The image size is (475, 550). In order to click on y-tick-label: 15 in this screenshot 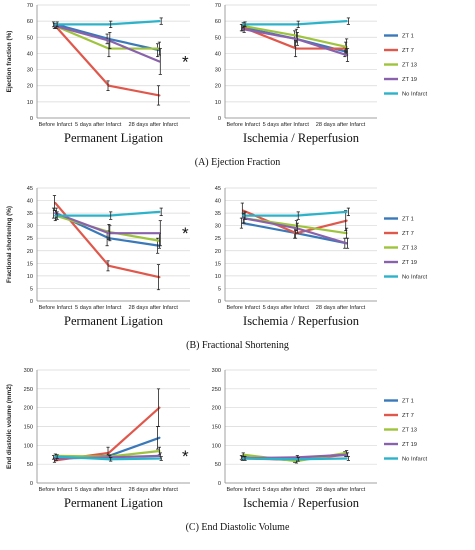, I will do `click(30, 264)`.